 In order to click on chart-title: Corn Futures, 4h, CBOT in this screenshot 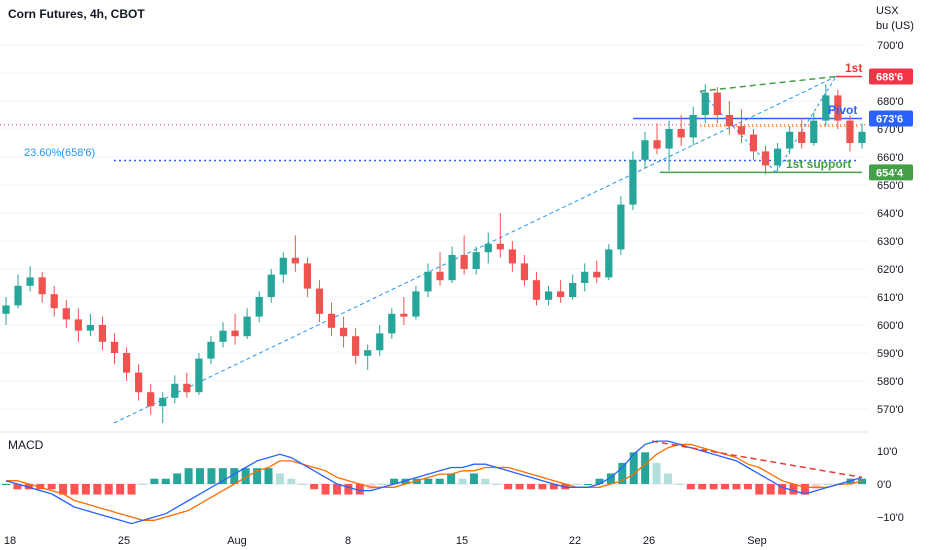, I will do `click(76, 14)`.